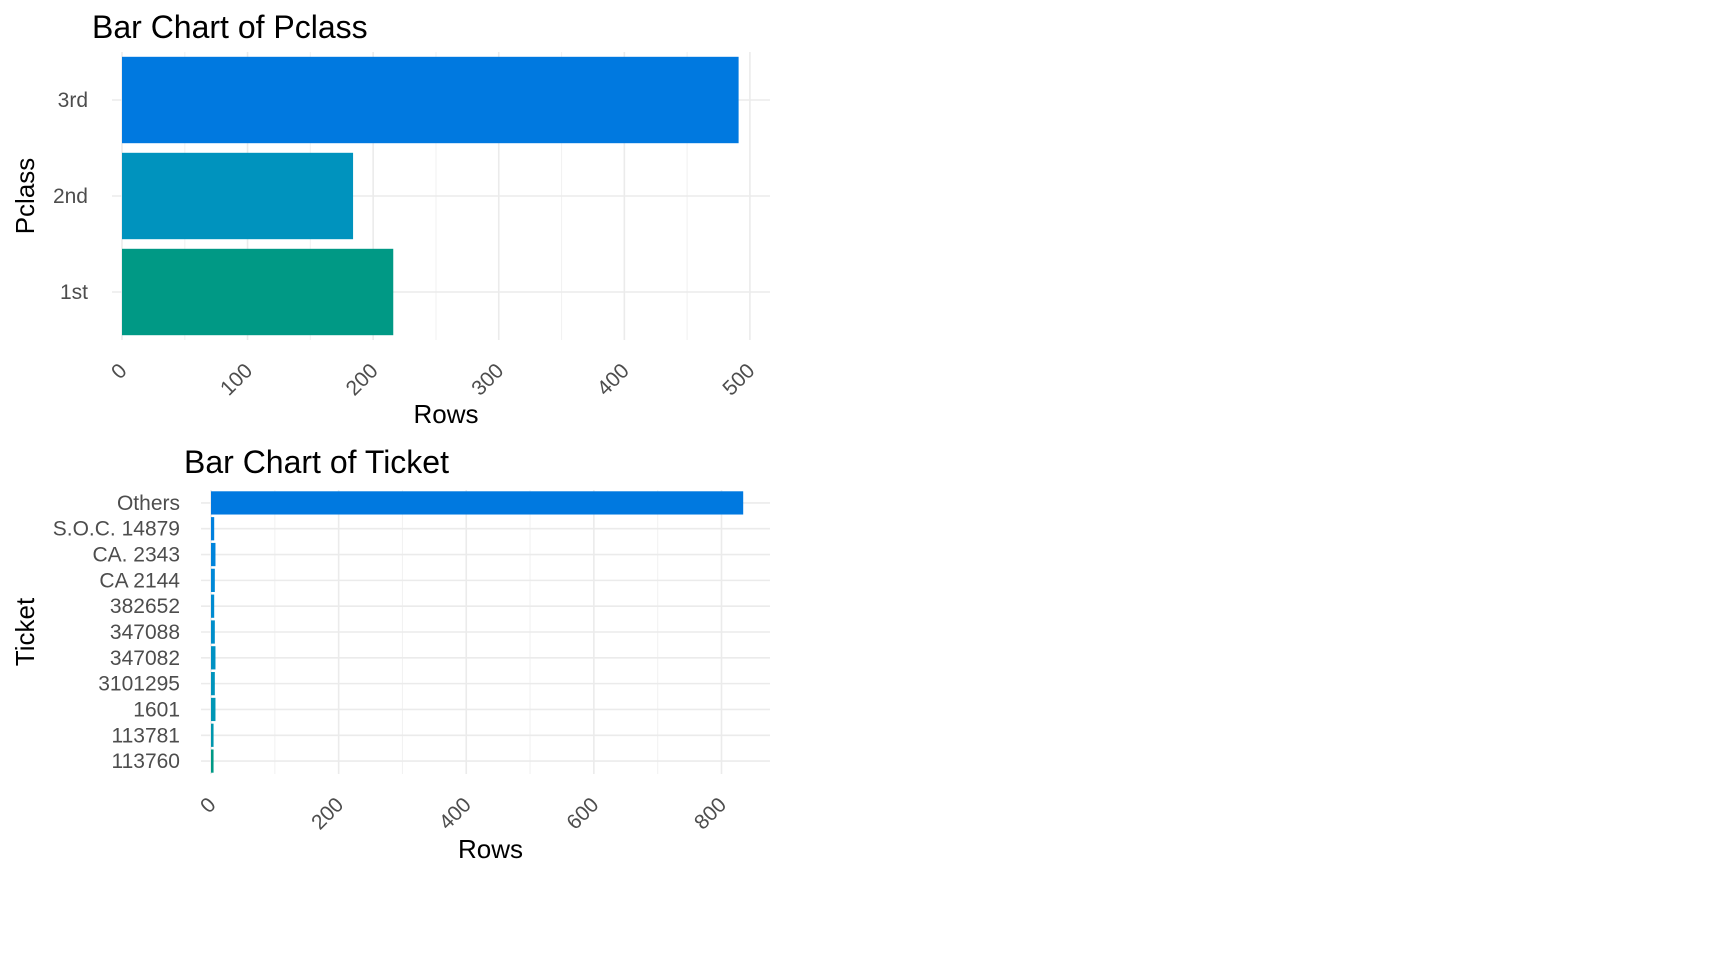  Describe the element at coordinates (25, 196) in the screenshot. I see `y-axis-title: Pclass` at that location.